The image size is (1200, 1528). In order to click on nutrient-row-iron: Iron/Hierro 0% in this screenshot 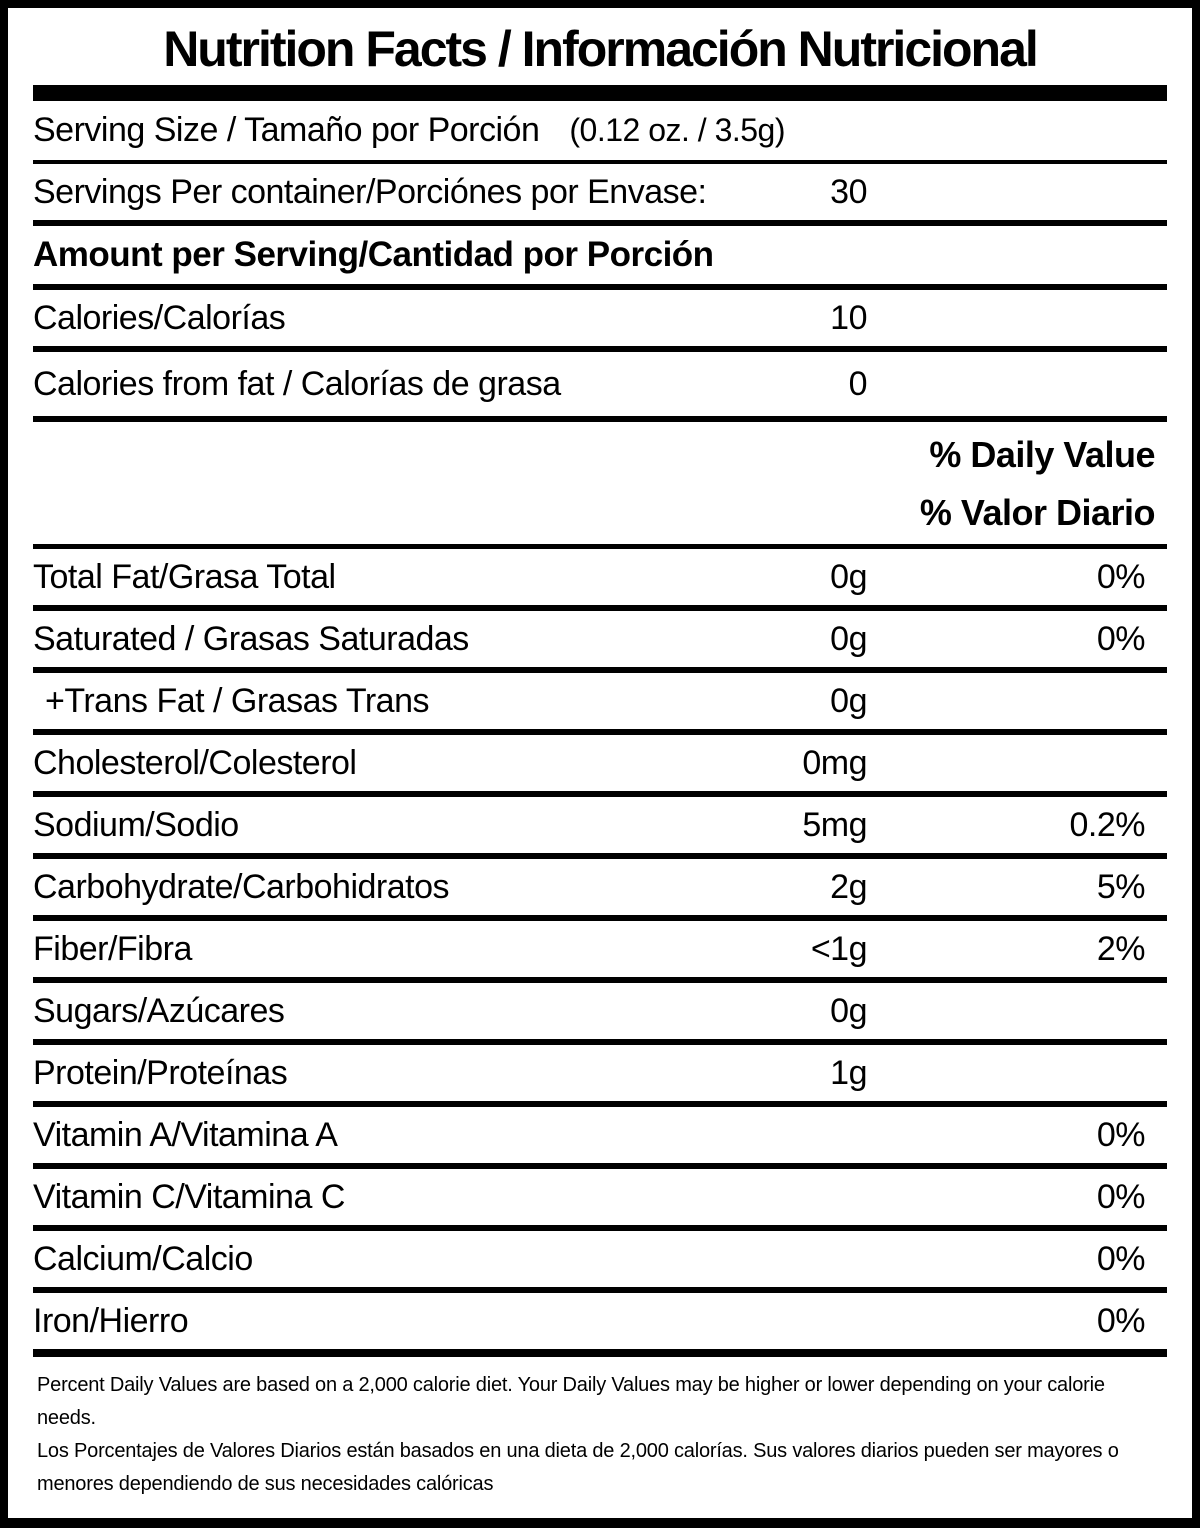, I will do `click(600, 1321)`.